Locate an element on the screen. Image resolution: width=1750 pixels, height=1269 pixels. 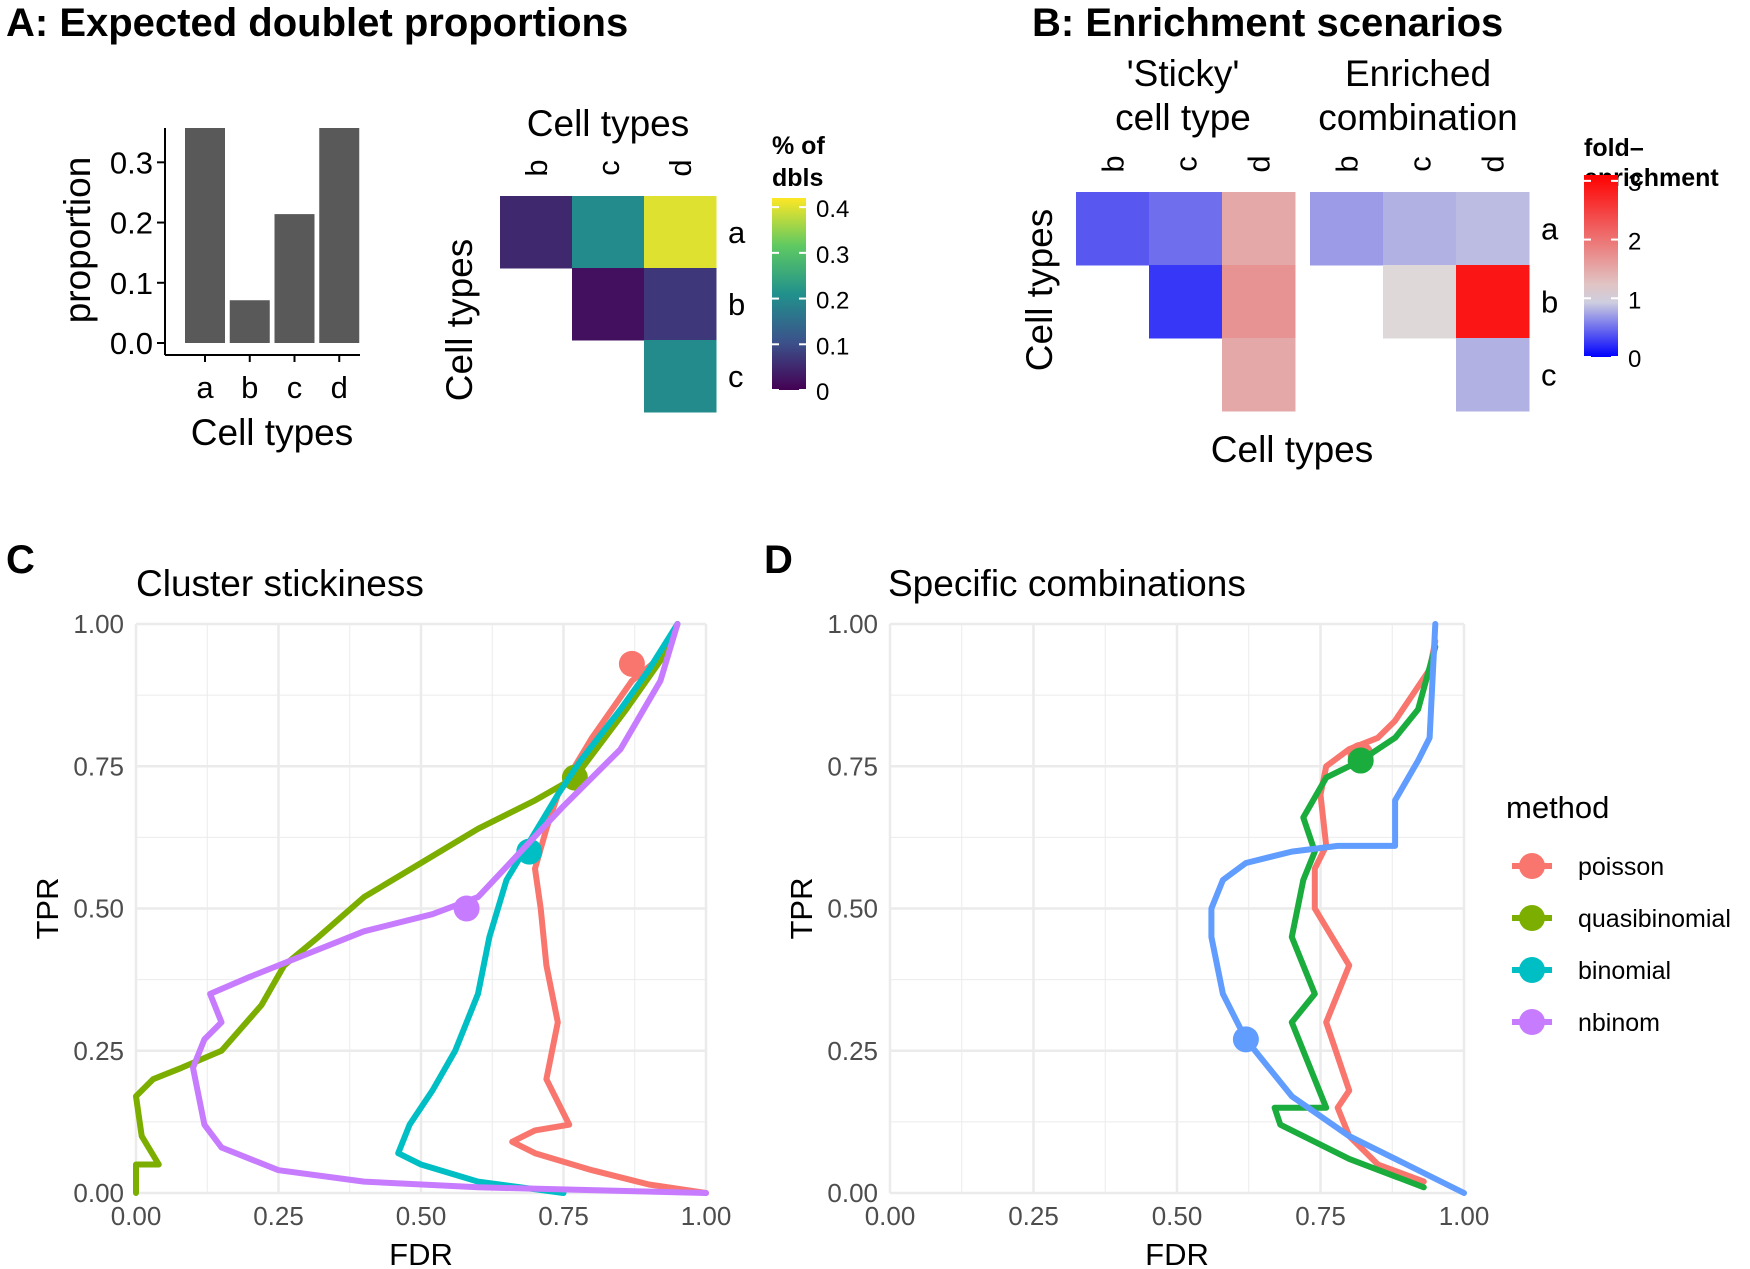
roc-point-quasibinomial is located at coordinates (1360, 760).